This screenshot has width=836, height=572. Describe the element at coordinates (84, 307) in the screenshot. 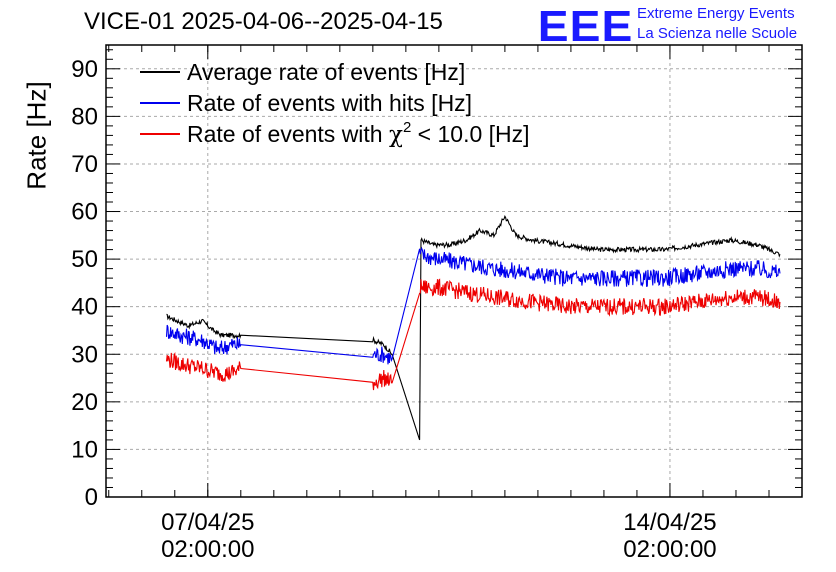

I see `y-tick-label: 40` at that location.